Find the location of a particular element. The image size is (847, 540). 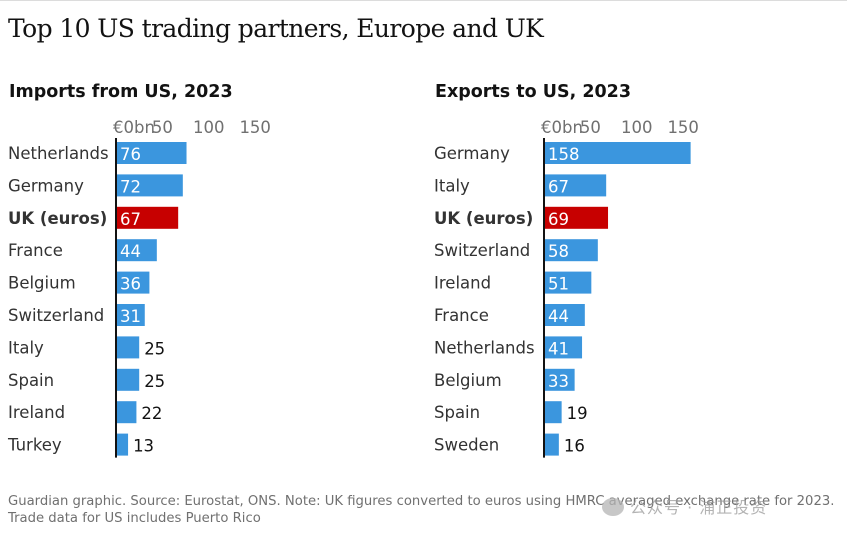

panel-1-value-label: 76 is located at coordinates (130, 154).